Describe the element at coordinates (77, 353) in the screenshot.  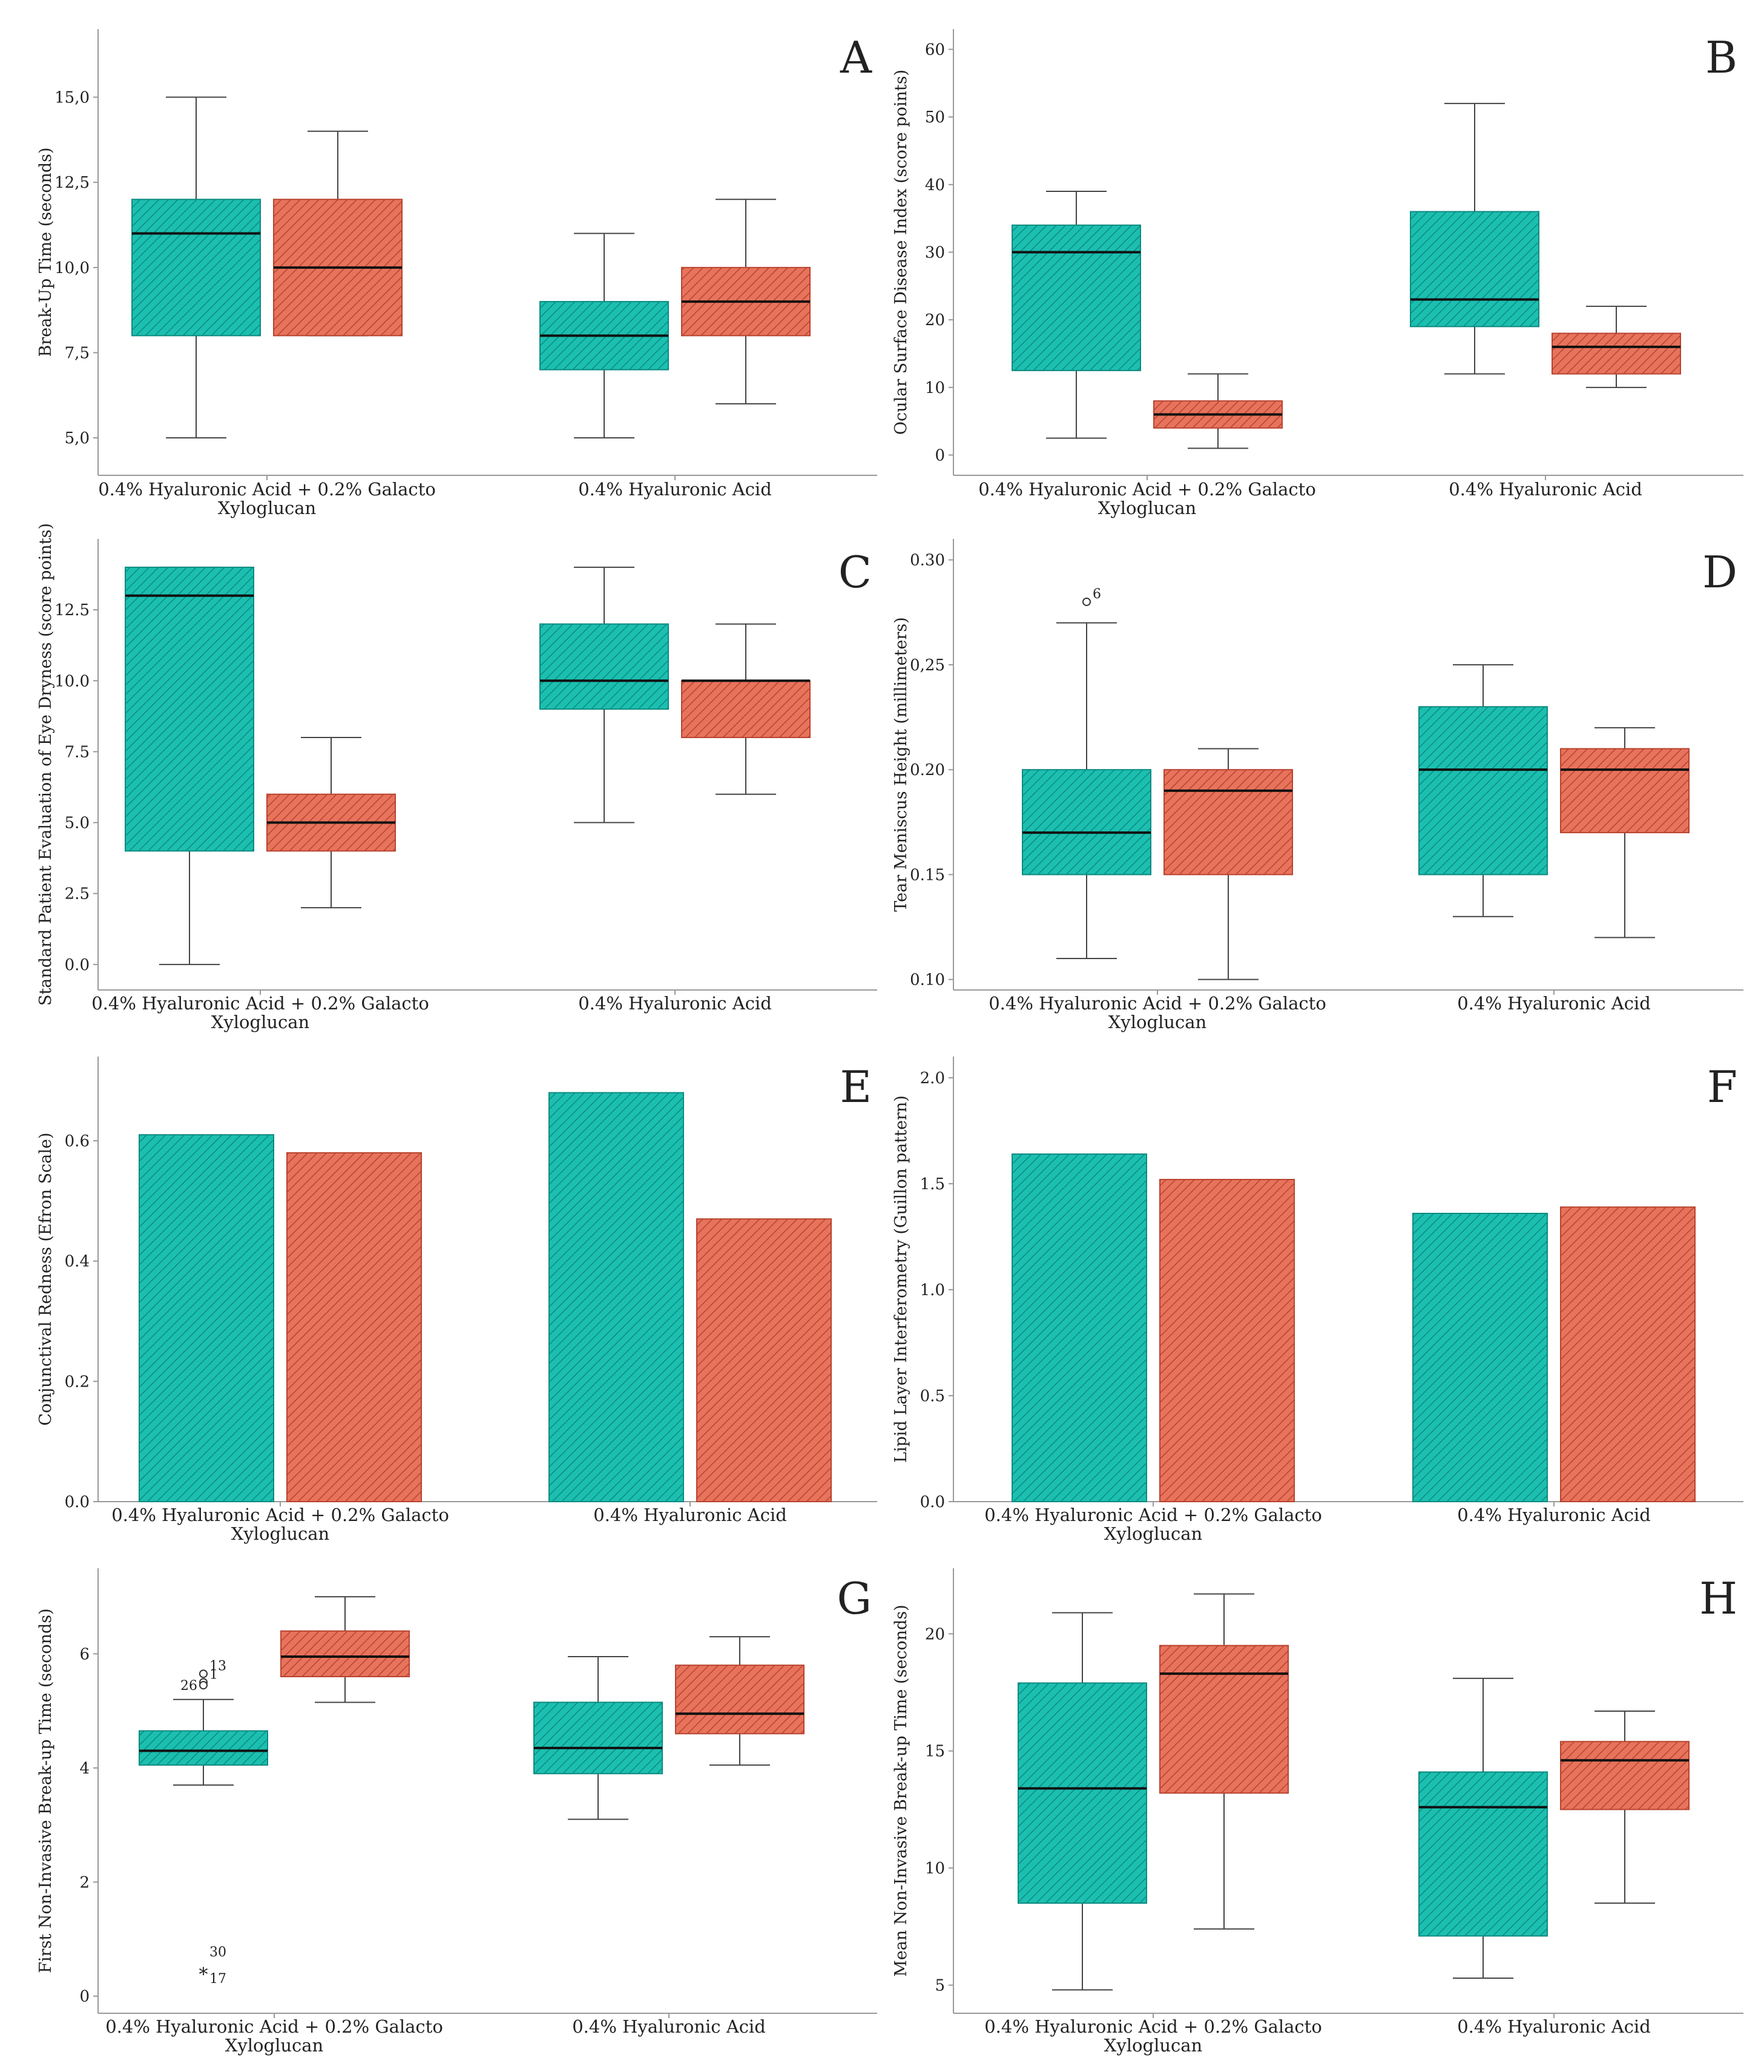
I see `y-tick-label: 7,5` at that location.